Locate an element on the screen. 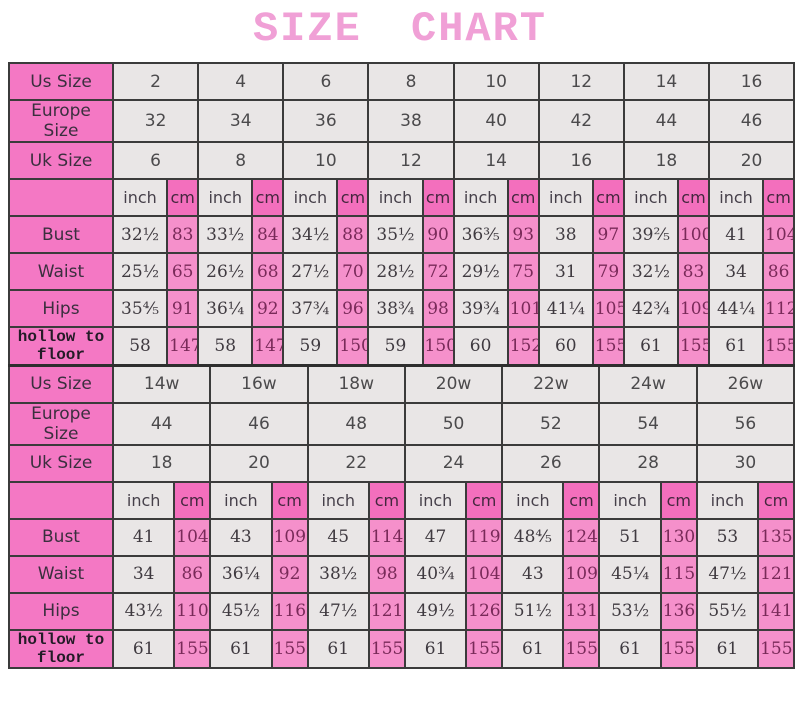 Image resolution: width=800 pixels, height=702 pixels. cm-value: 88 is located at coordinates (353, 234).